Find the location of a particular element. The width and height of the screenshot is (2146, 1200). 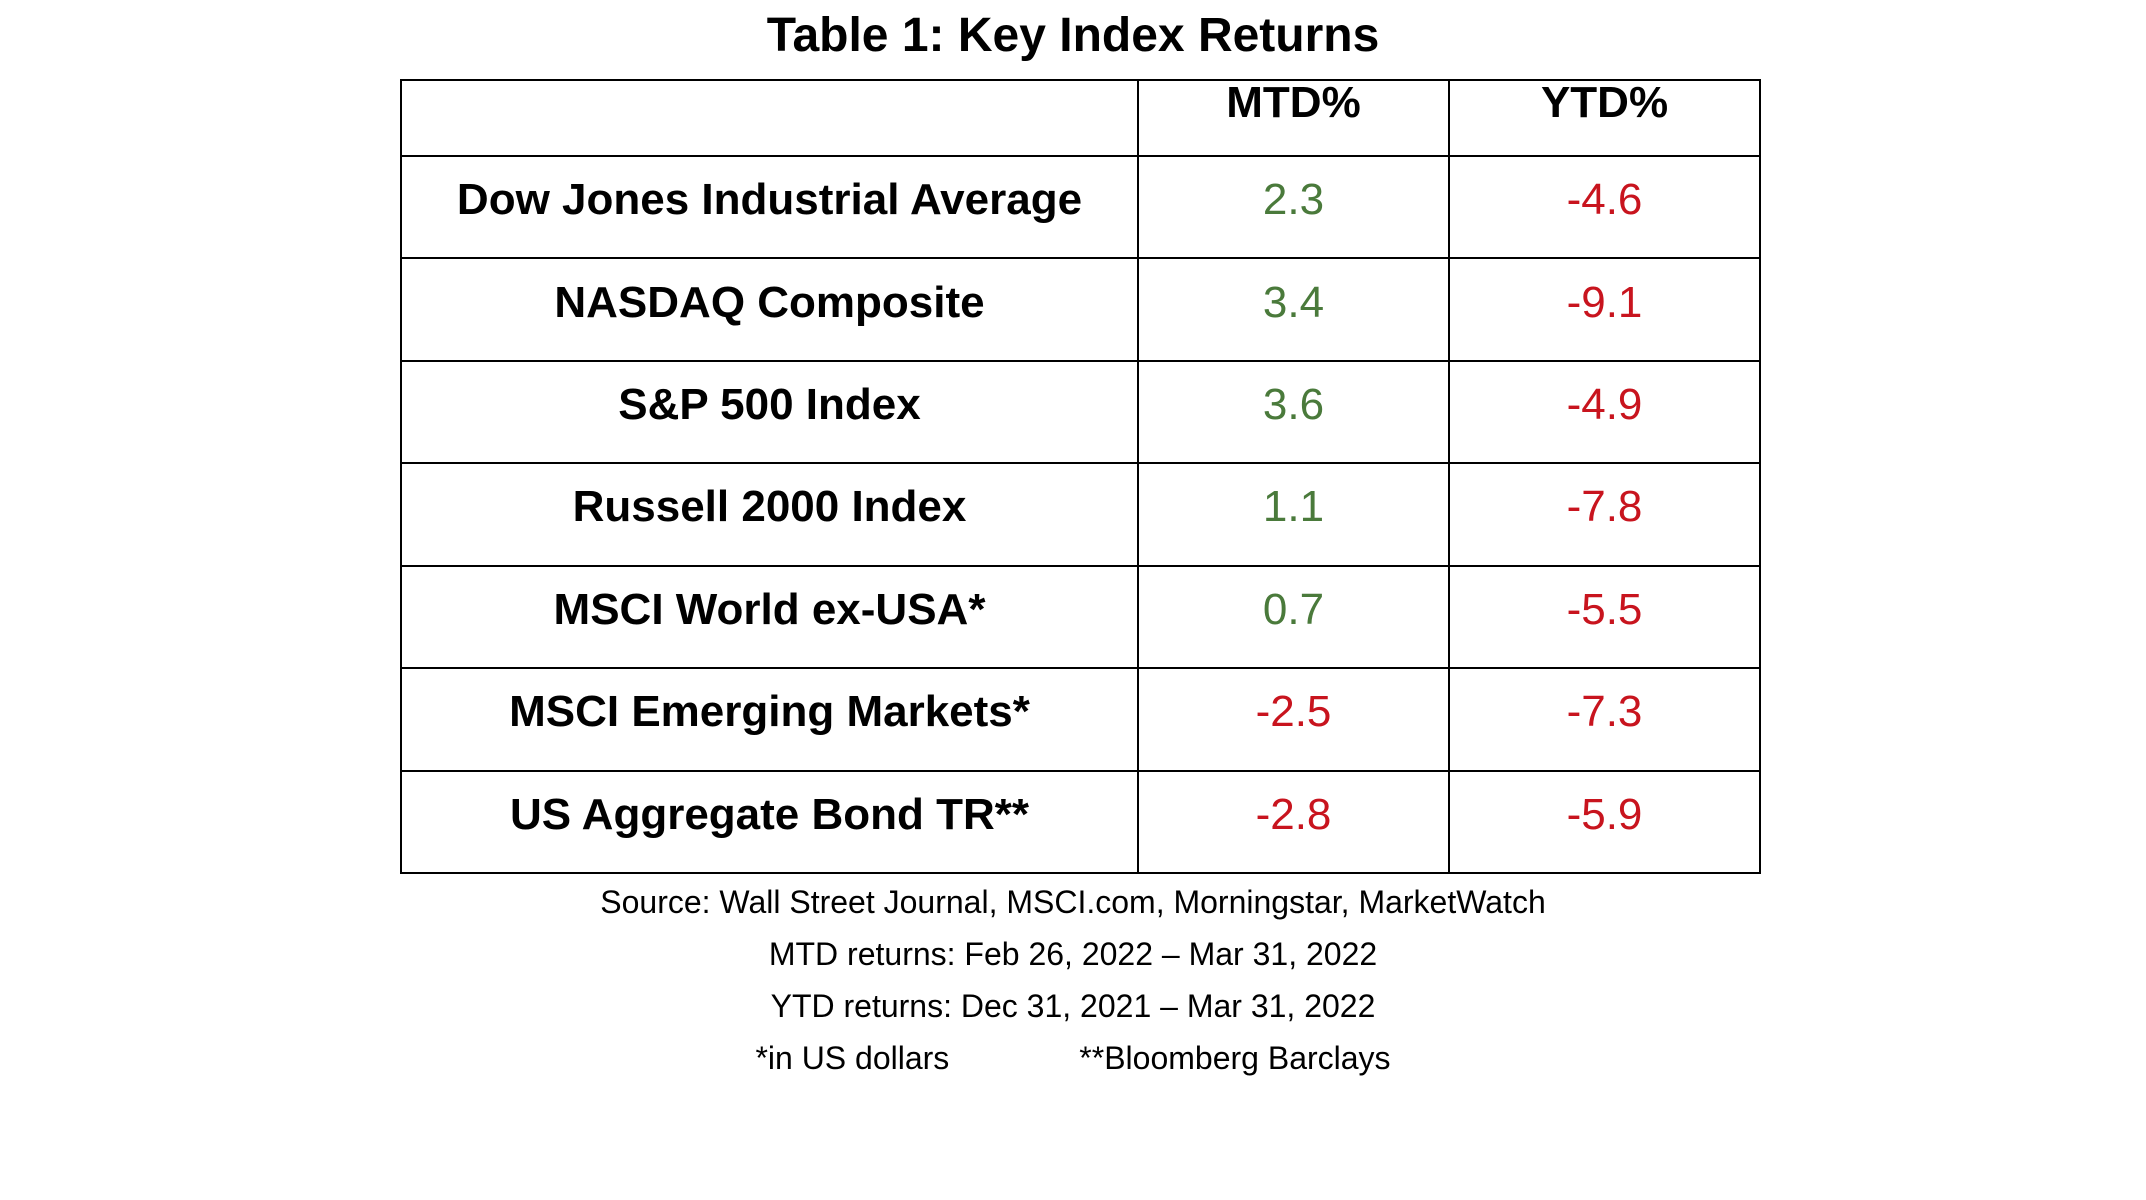

mtd-range-note: MTD returns: Feb 26, 2022 – Mar 31, 2022 is located at coordinates (1073, 954).